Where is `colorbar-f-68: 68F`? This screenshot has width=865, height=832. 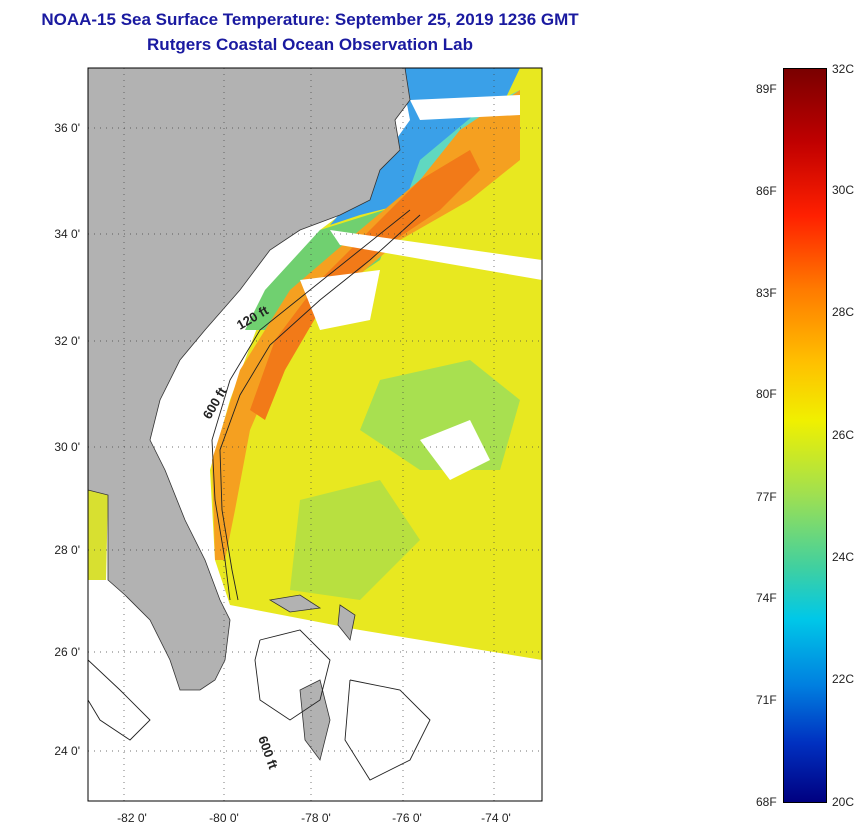
colorbar-f-68: 68F is located at coordinates (766, 802).